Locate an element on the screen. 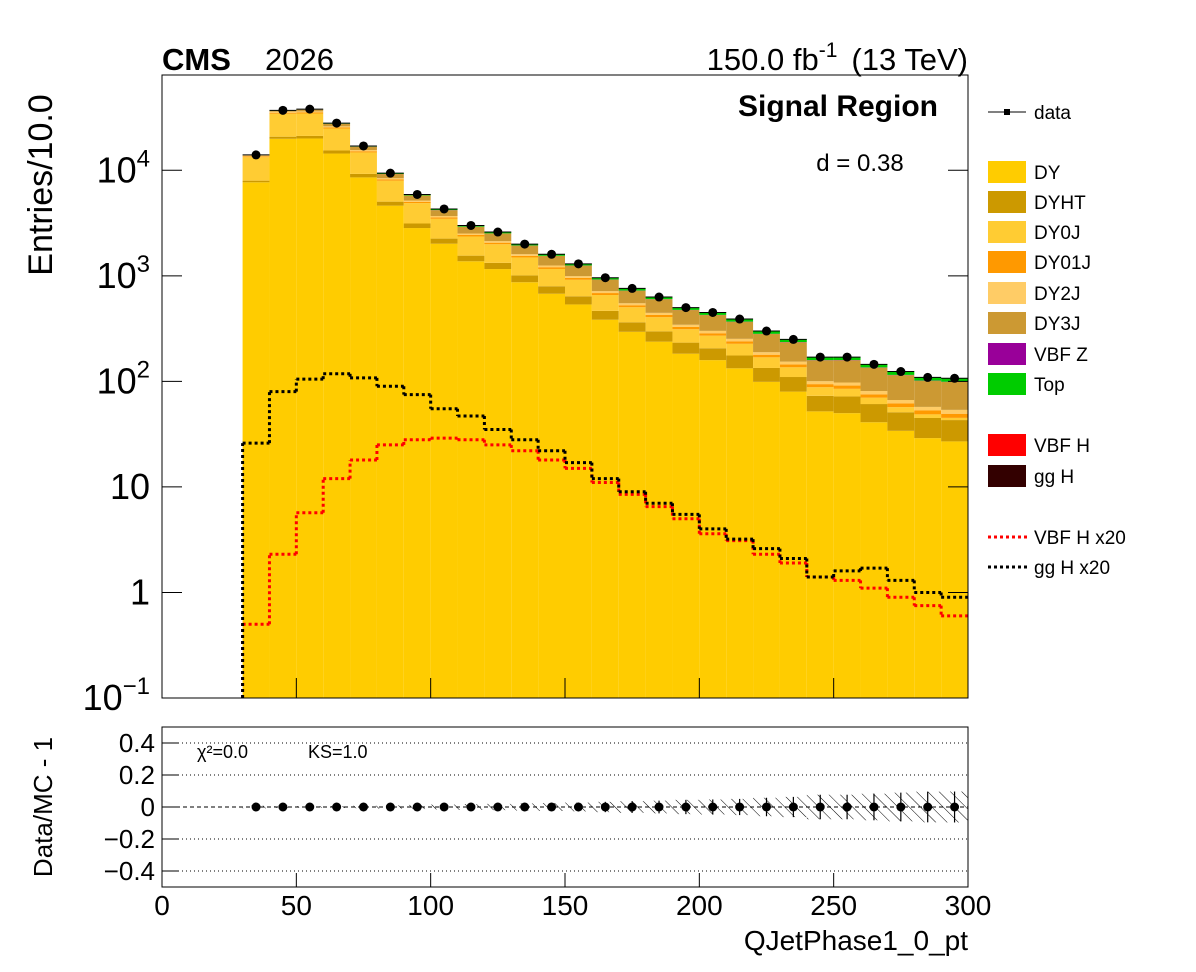 This screenshot has height=972, width=1196. legend-label: VBF Z is located at coordinates (1061, 355).